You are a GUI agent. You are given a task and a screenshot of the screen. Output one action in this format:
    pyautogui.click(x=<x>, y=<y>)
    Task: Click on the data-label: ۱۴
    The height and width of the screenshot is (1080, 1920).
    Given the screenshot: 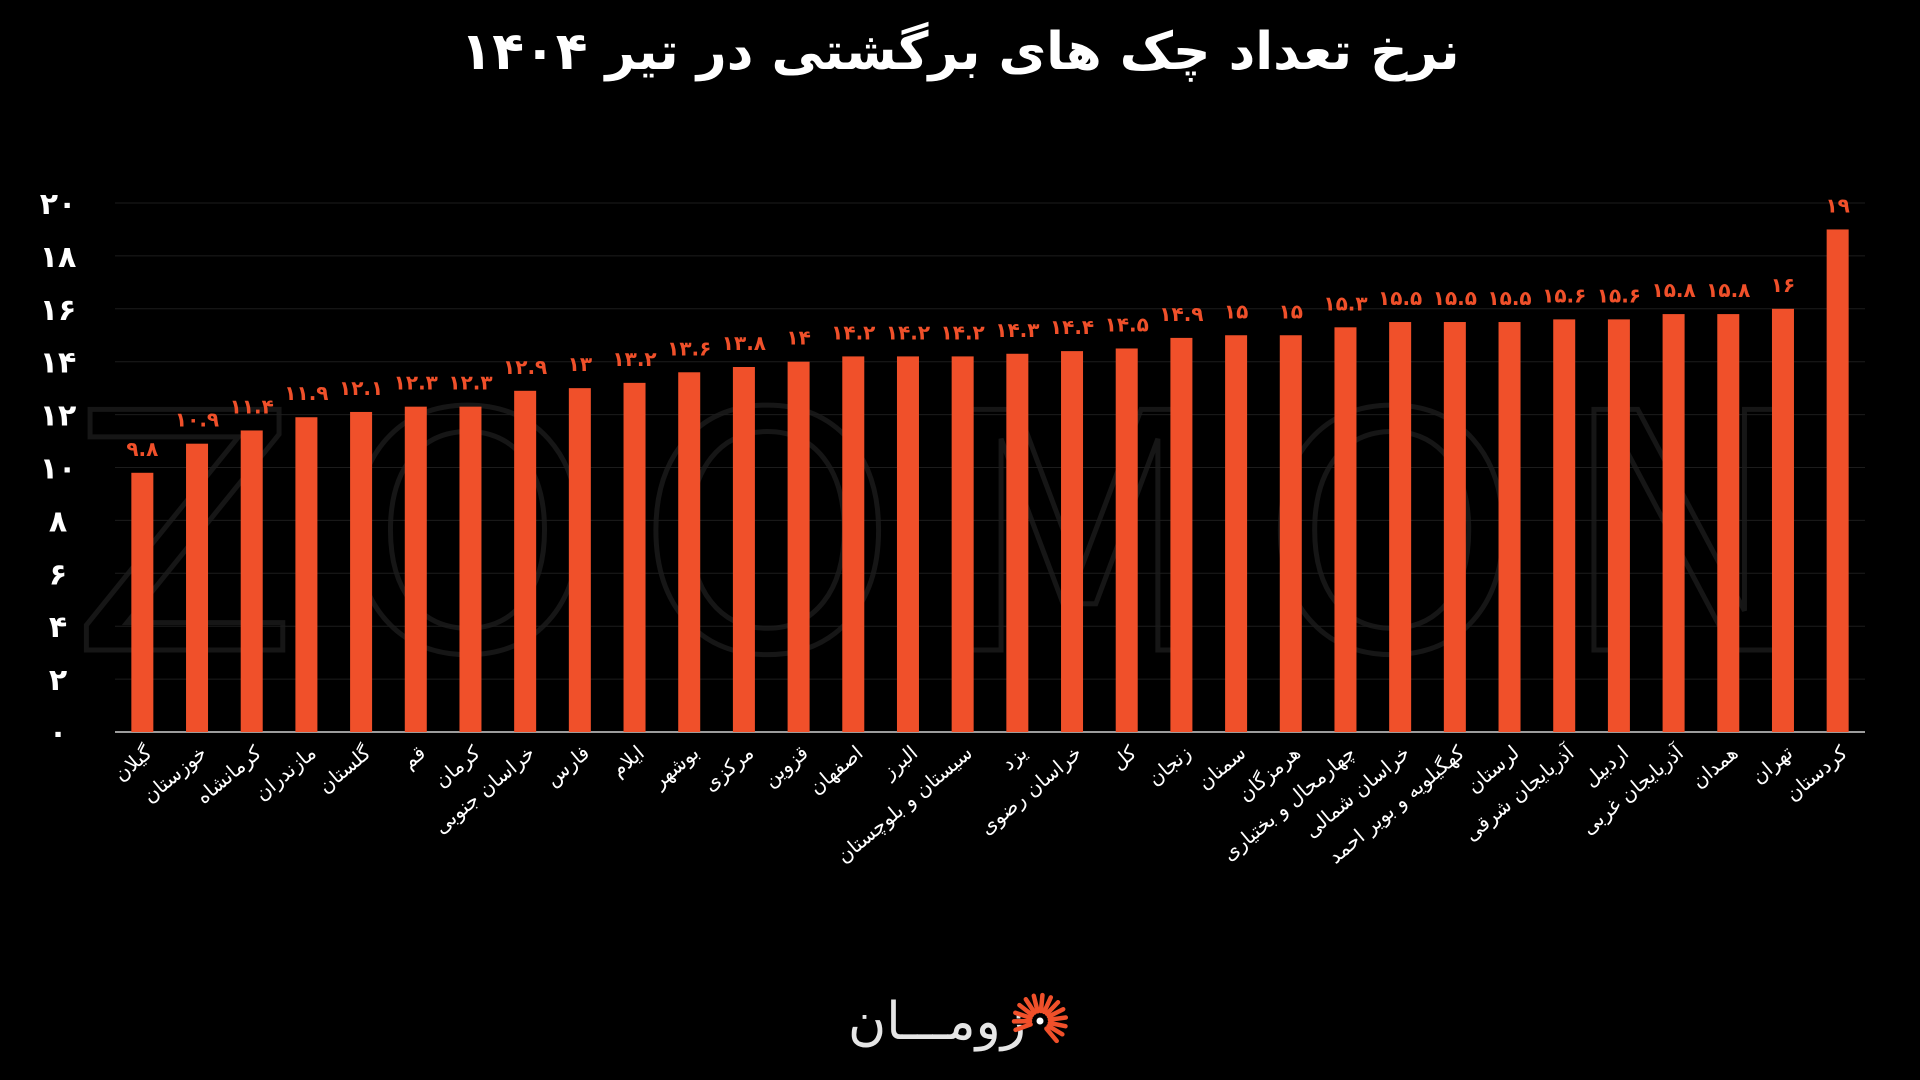 What is the action you would take?
    pyautogui.click(x=798, y=338)
    